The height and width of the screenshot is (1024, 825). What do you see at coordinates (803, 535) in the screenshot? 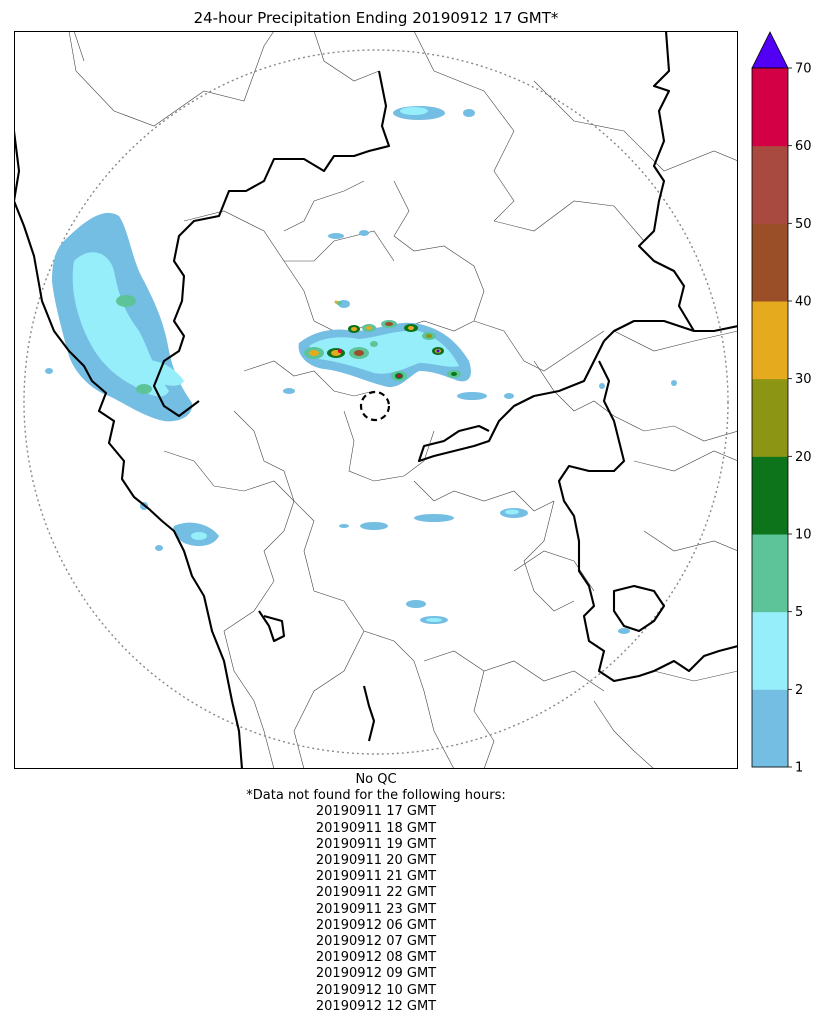
I see `colorbar-tick-label: 10` at bounding box center [803, 535].